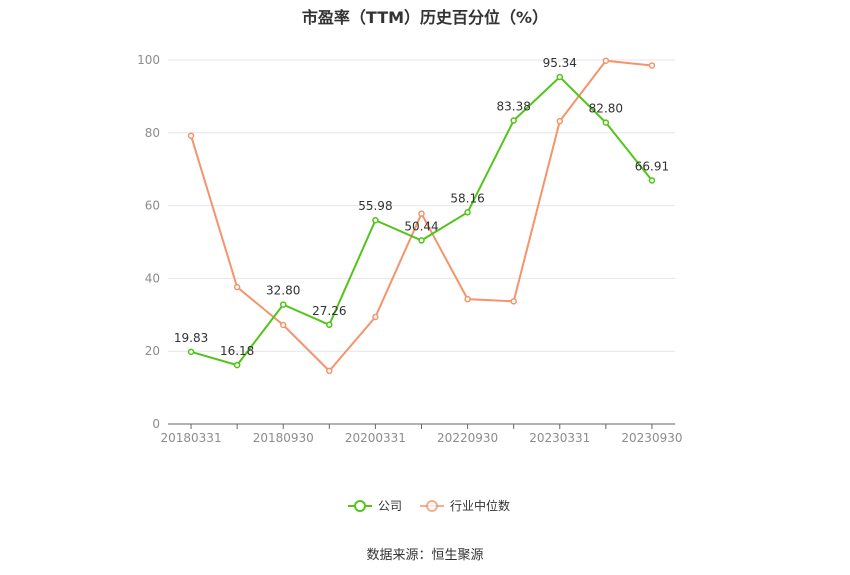 The width and height of the screenshot is (850, 575). I want to click on x-tick-label: 20200331, so click(375, 438).